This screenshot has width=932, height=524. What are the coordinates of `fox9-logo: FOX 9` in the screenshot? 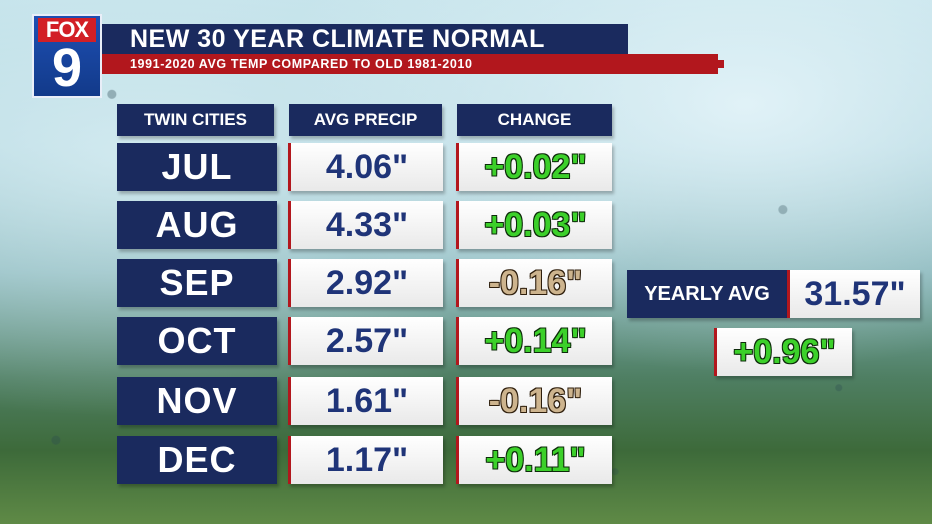 It's located at (67, 56).